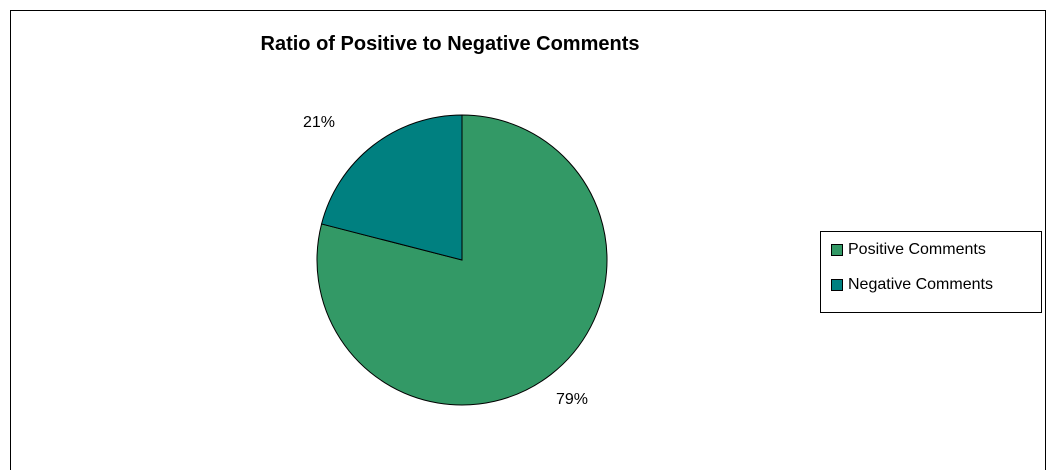  Describe the element at coordinates (572, 399) in the screenshot. I see `data-label-positive: 79%` at that location.